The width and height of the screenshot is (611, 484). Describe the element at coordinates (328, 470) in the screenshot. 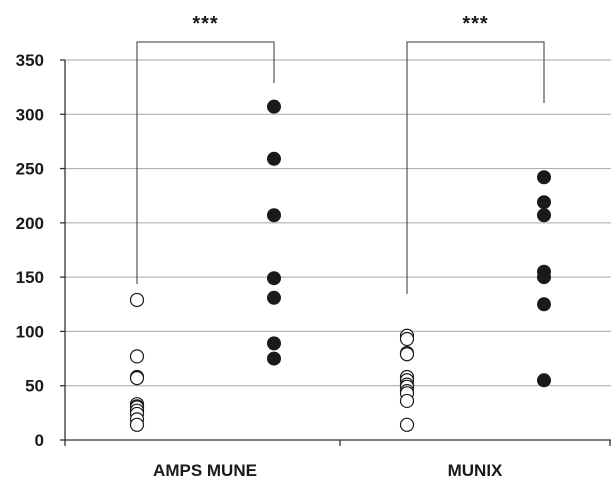

I see `category-labels: AMPS MUNE MUNIX` at that location.